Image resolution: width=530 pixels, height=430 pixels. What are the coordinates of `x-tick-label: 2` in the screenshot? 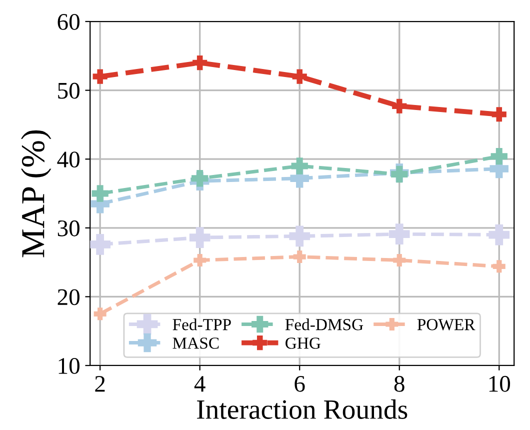 It's located at (100, 384).